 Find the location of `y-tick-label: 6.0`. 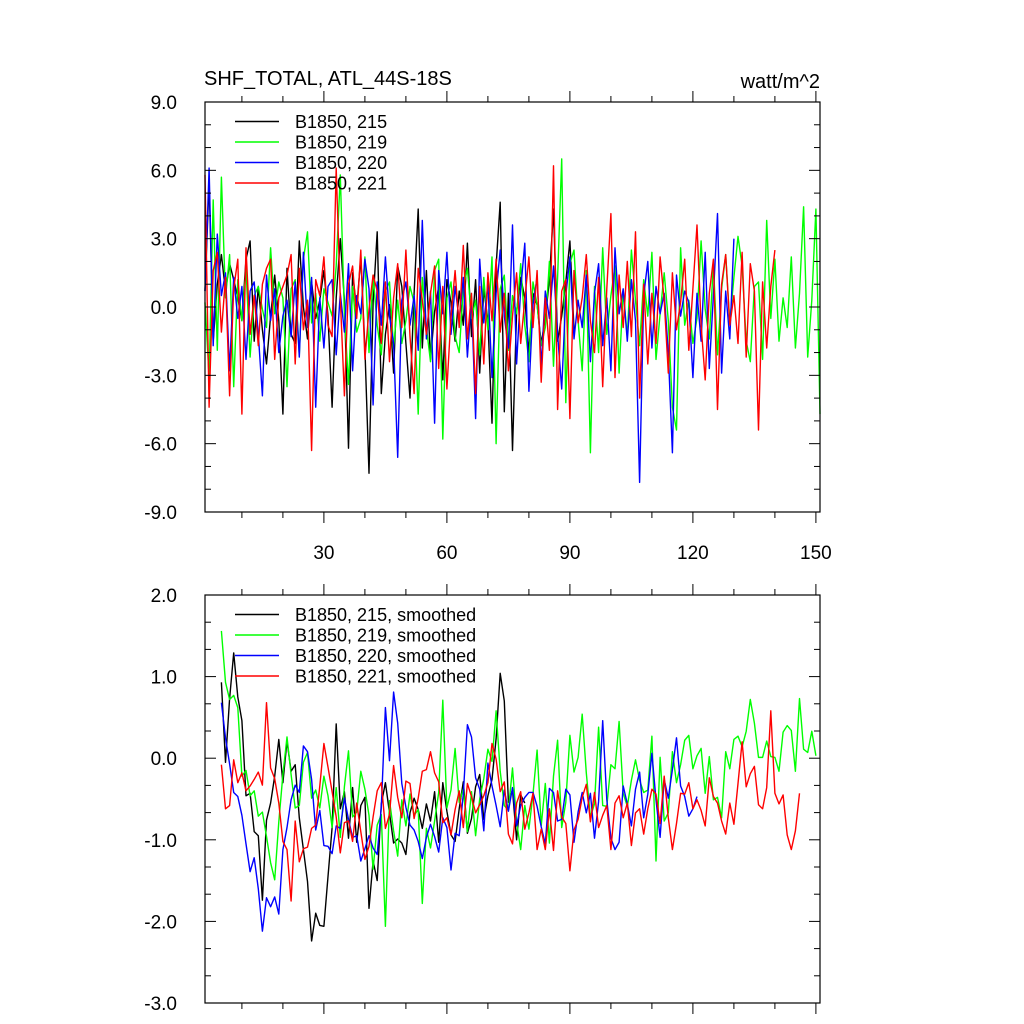

y-tick-label: 6.0 is located at coordinates (164, 171).